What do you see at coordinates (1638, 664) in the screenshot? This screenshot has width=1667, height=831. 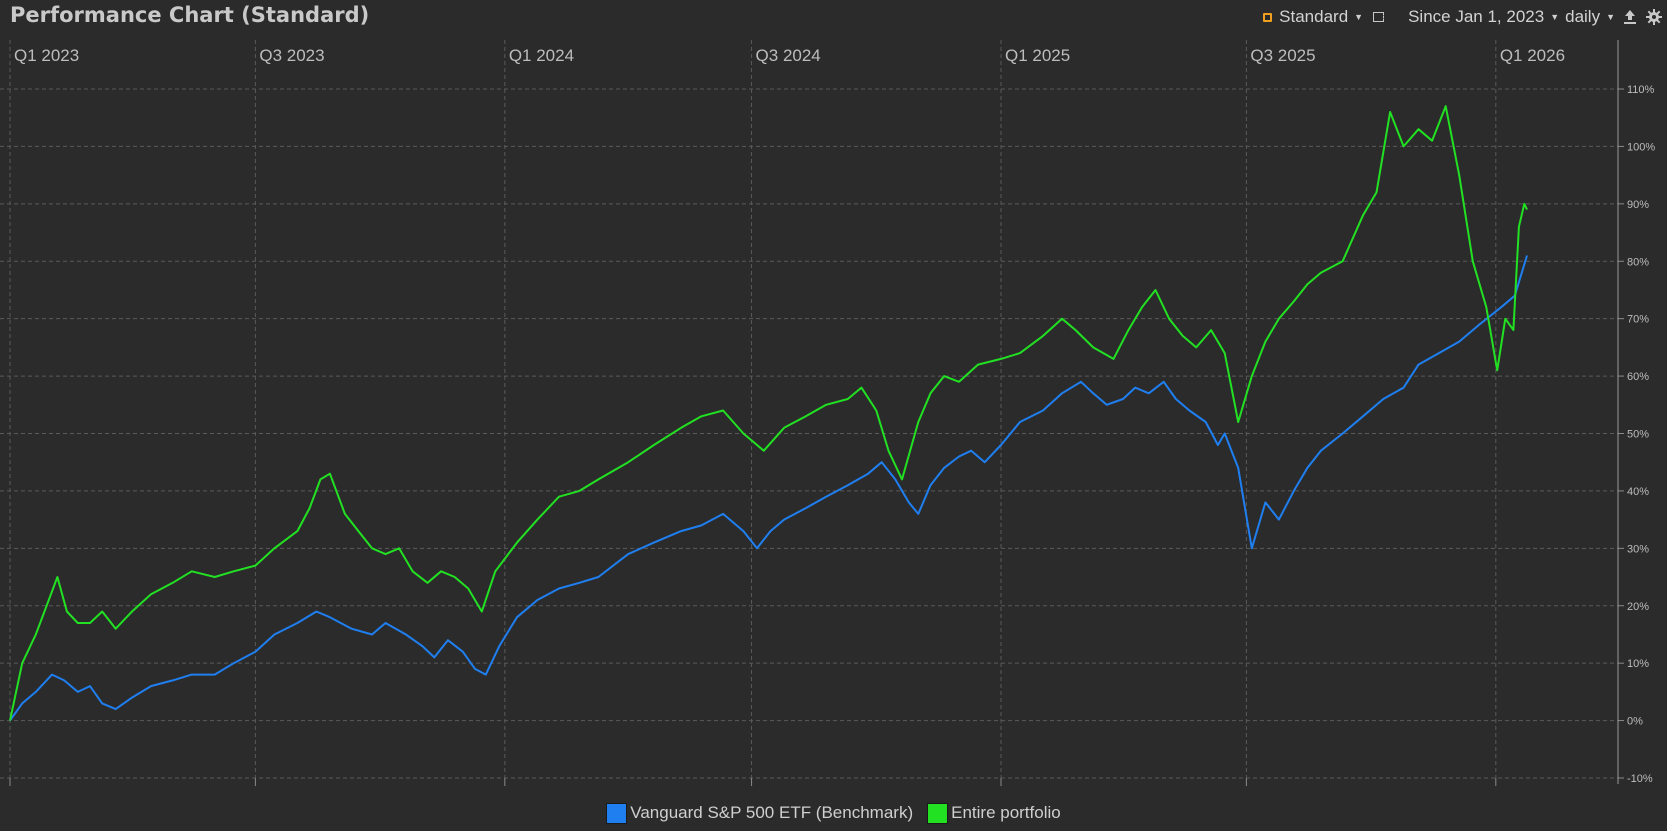 I see `y-tick-label: 10%` at bounding box center [1638, 664].